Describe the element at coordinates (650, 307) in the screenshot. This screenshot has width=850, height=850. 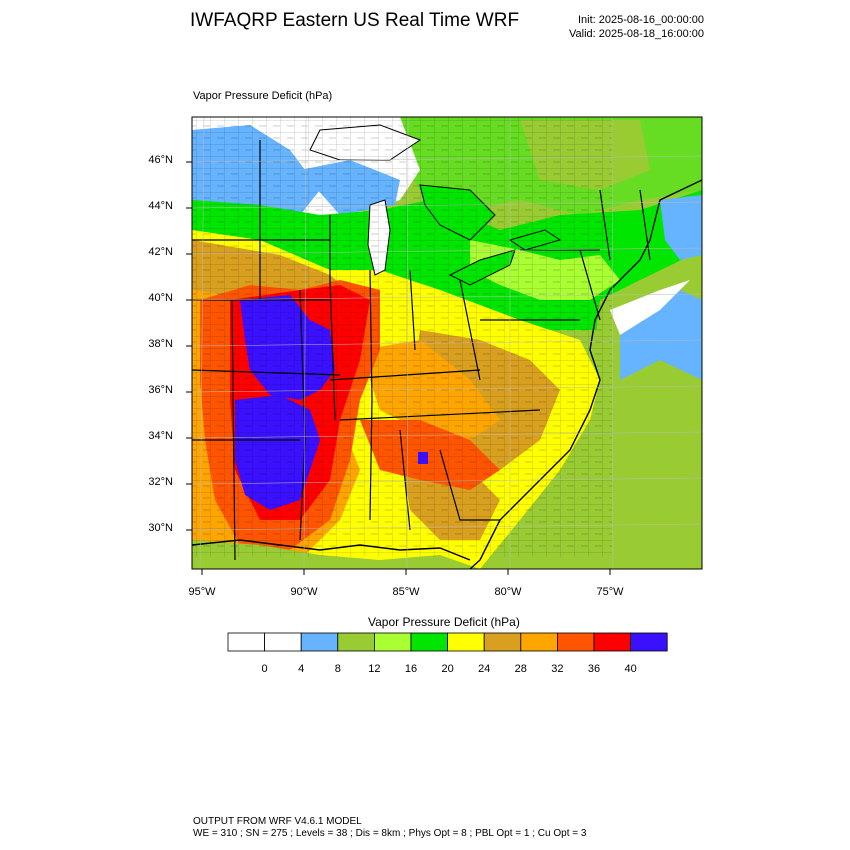
I see `region-atlantic-white` at that location.